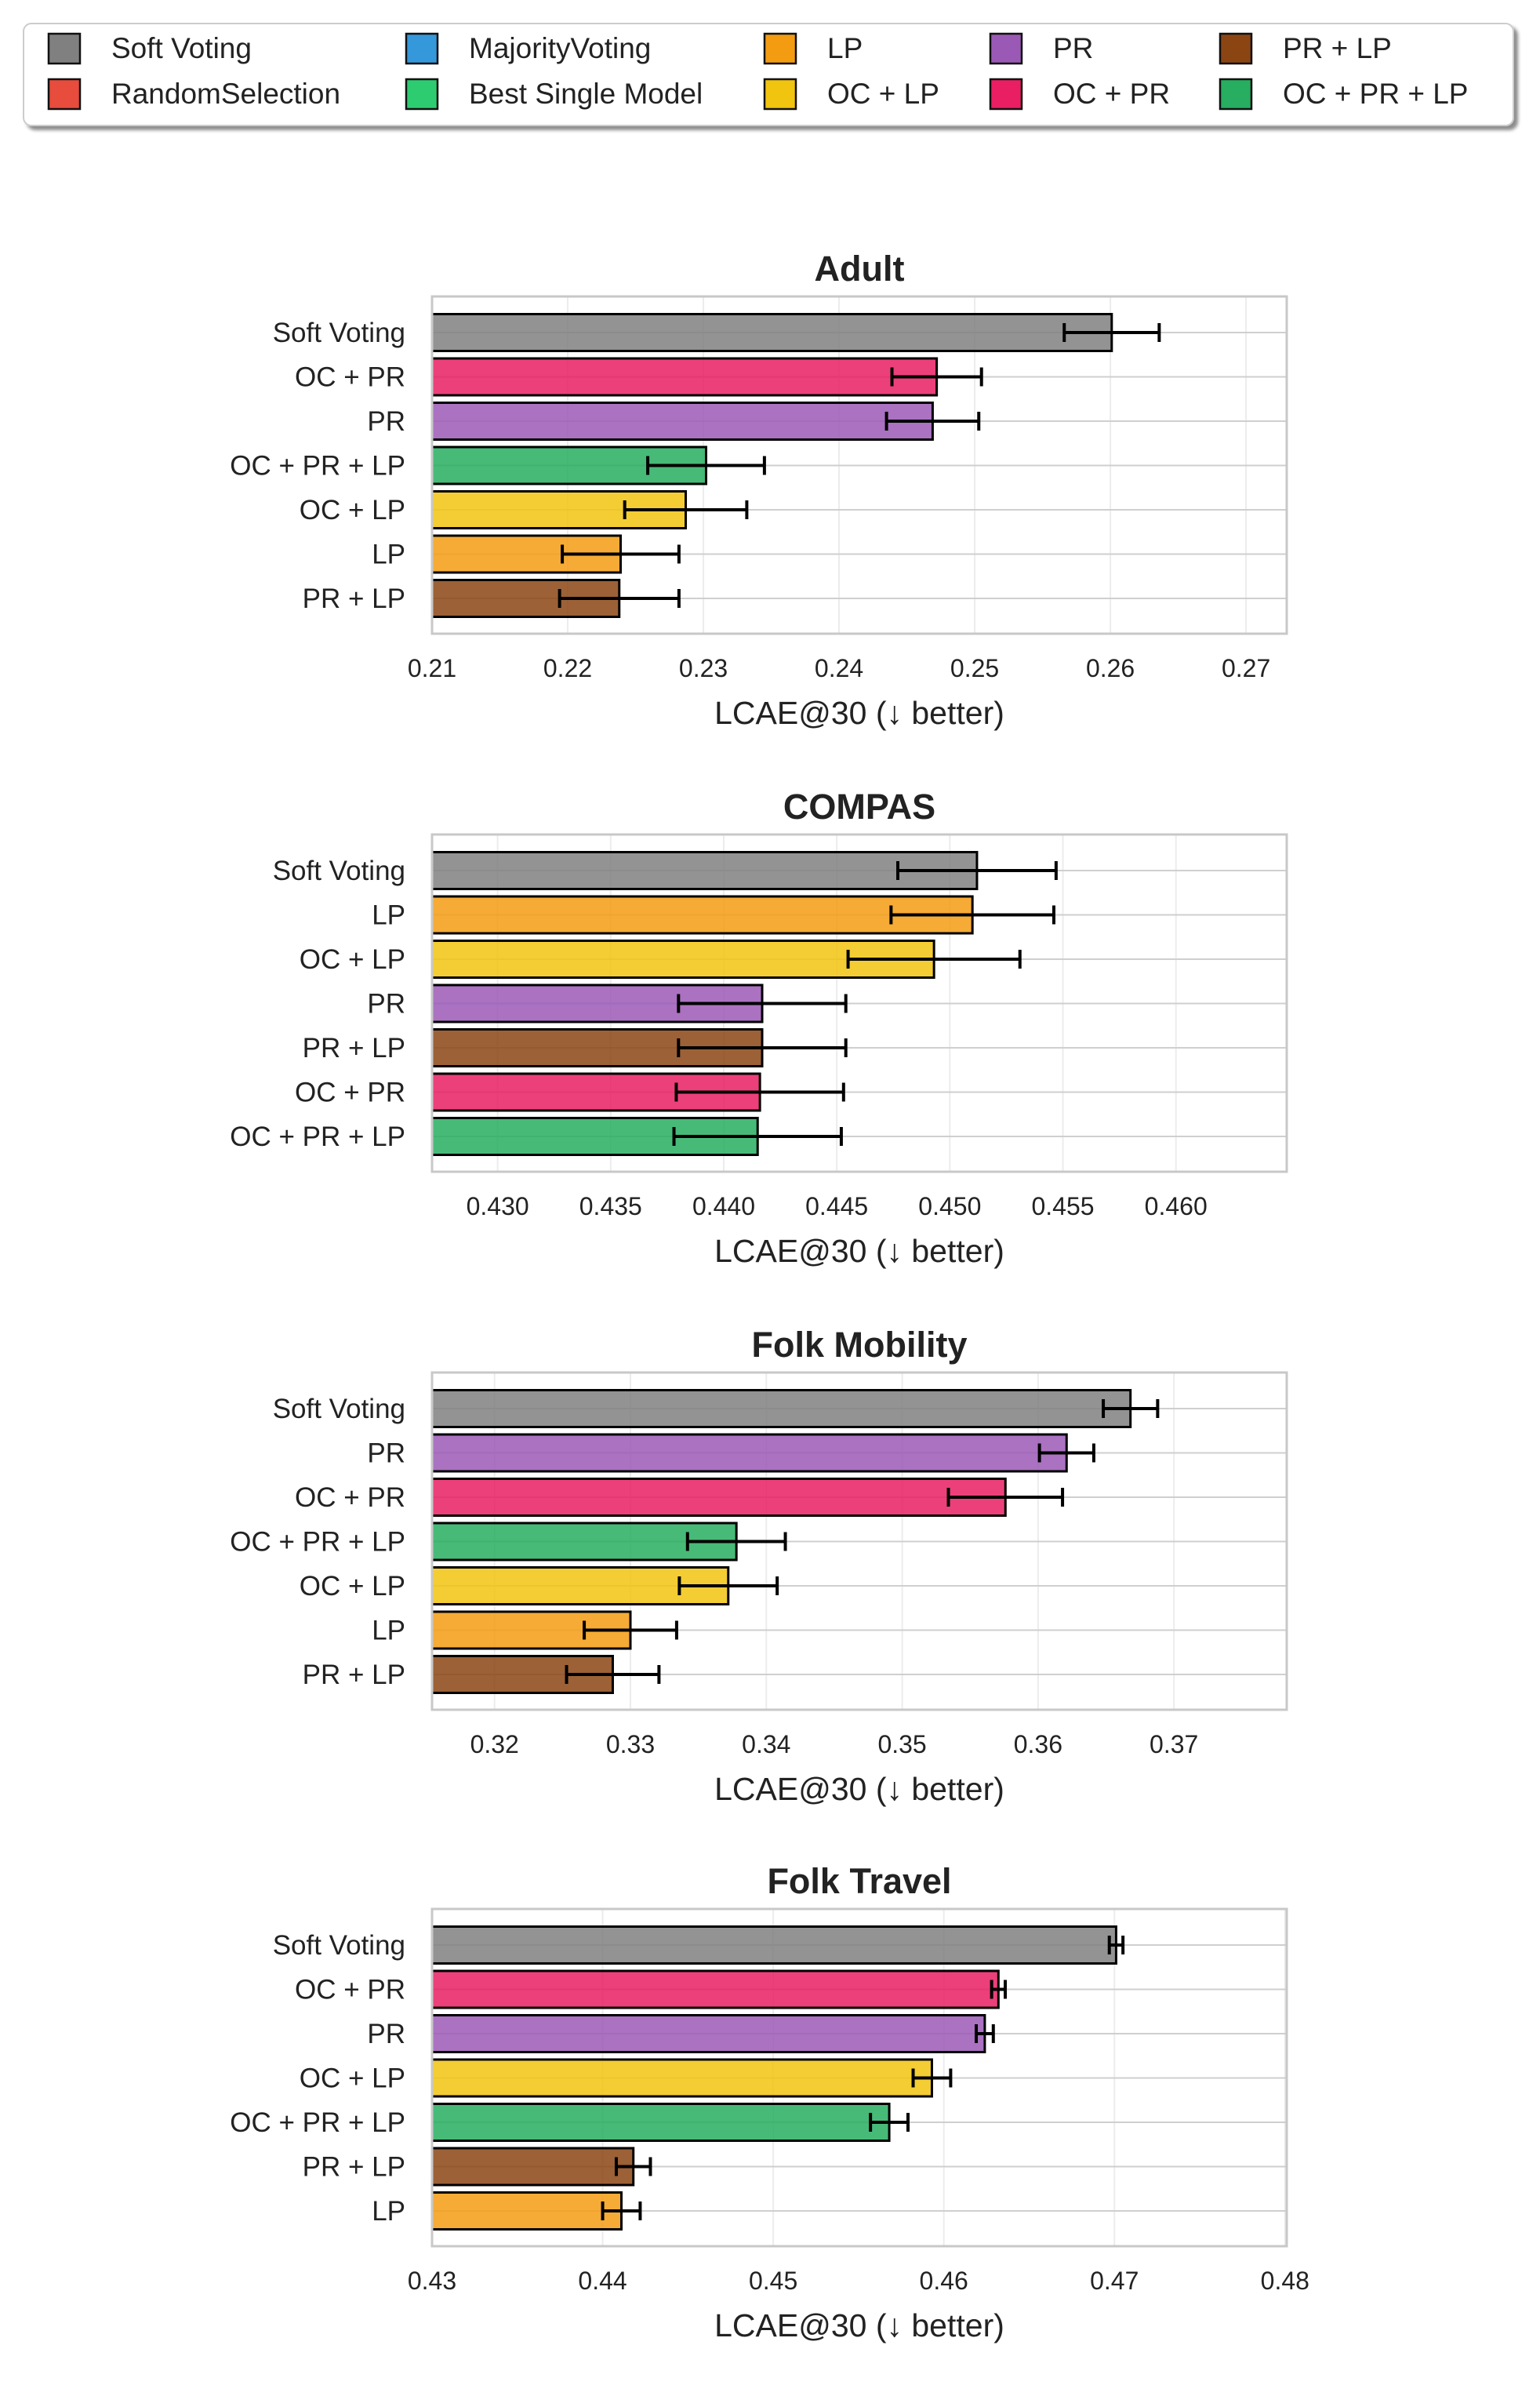  I want to click on x-tick-label: 0.22, so click(568, 668).